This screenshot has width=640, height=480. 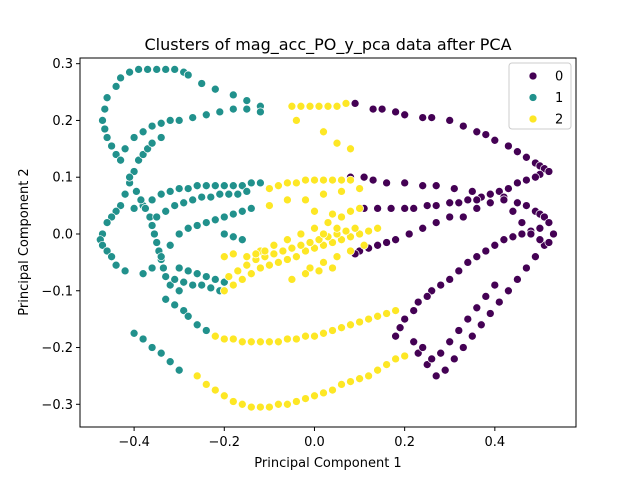 What do you see at coordinates (62, 178) in the screenshot?
I see `y-tick-label: 0.1` at bounding box center [62, 178].